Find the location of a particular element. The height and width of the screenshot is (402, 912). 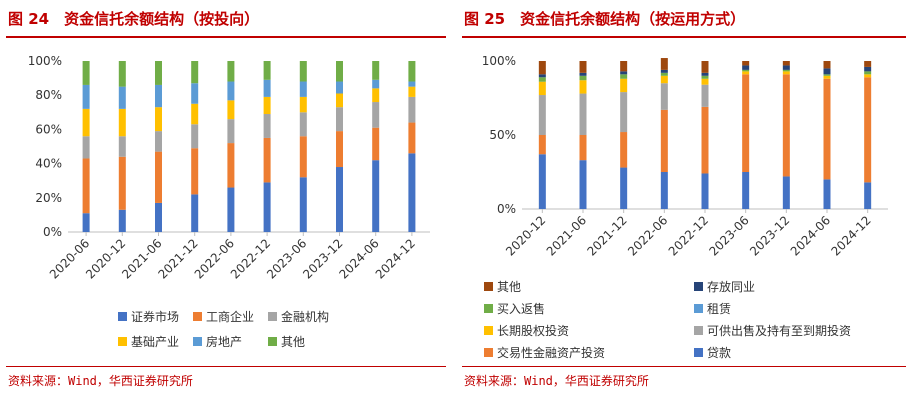

title-rule is located at coordinates (684, 37).